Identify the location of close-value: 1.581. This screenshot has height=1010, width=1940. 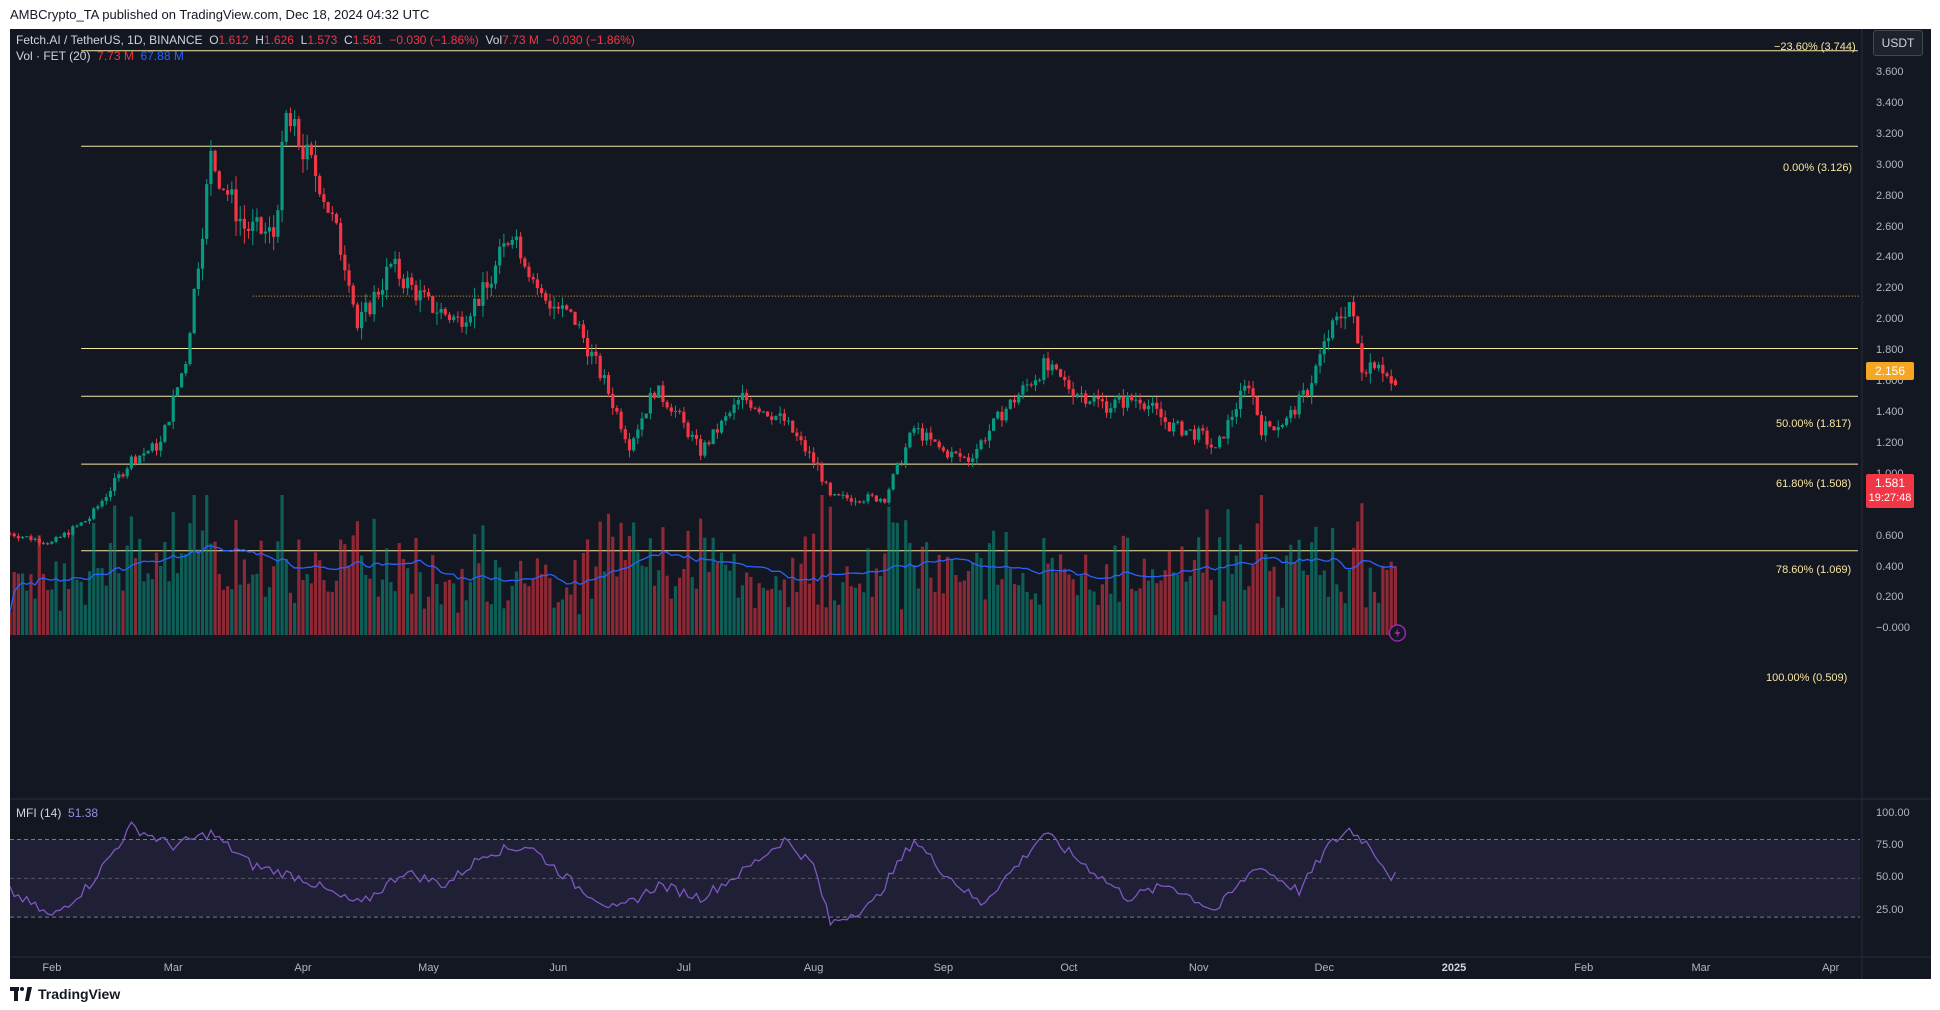
(367, 40).